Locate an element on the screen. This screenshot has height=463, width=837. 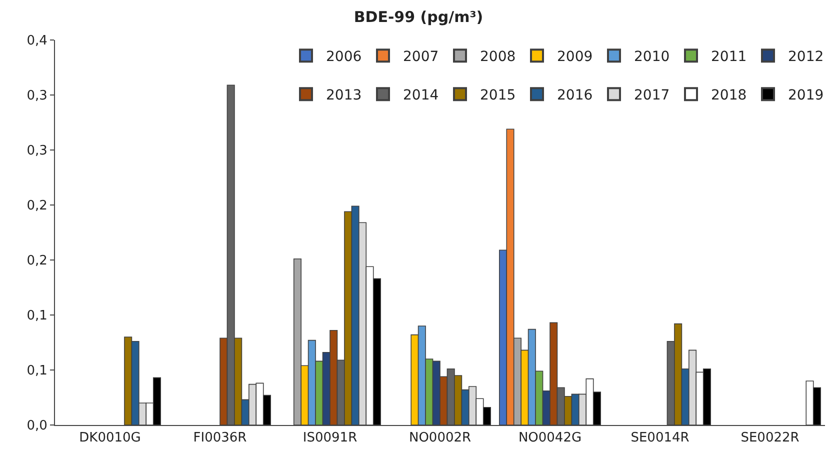
legend-label: 2009 is located at coordinates (575, 57).